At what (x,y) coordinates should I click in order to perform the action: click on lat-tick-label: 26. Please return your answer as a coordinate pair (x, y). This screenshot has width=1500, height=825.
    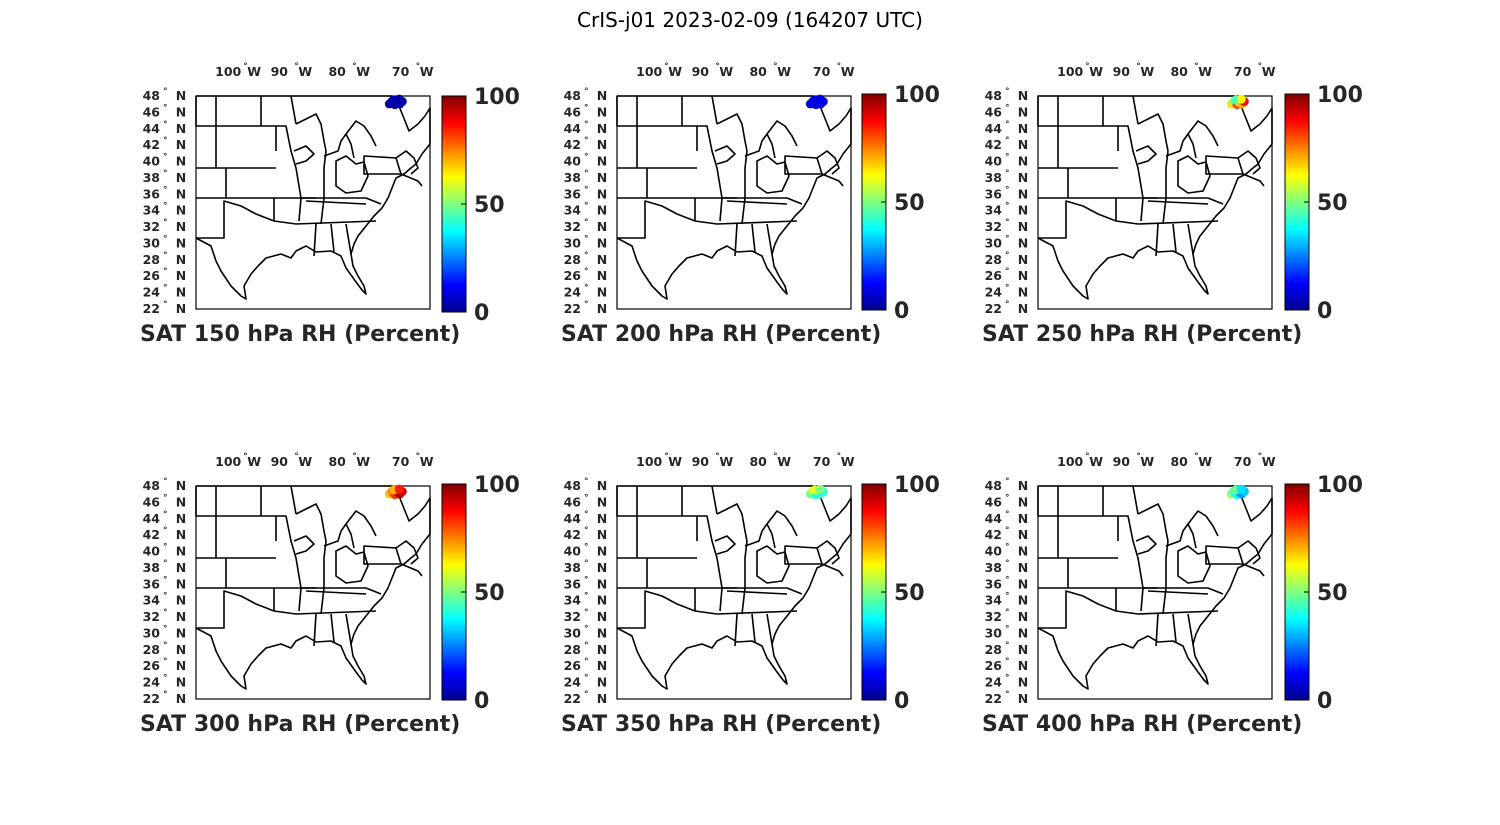
    Looking at the image, I should click on (573, 275).